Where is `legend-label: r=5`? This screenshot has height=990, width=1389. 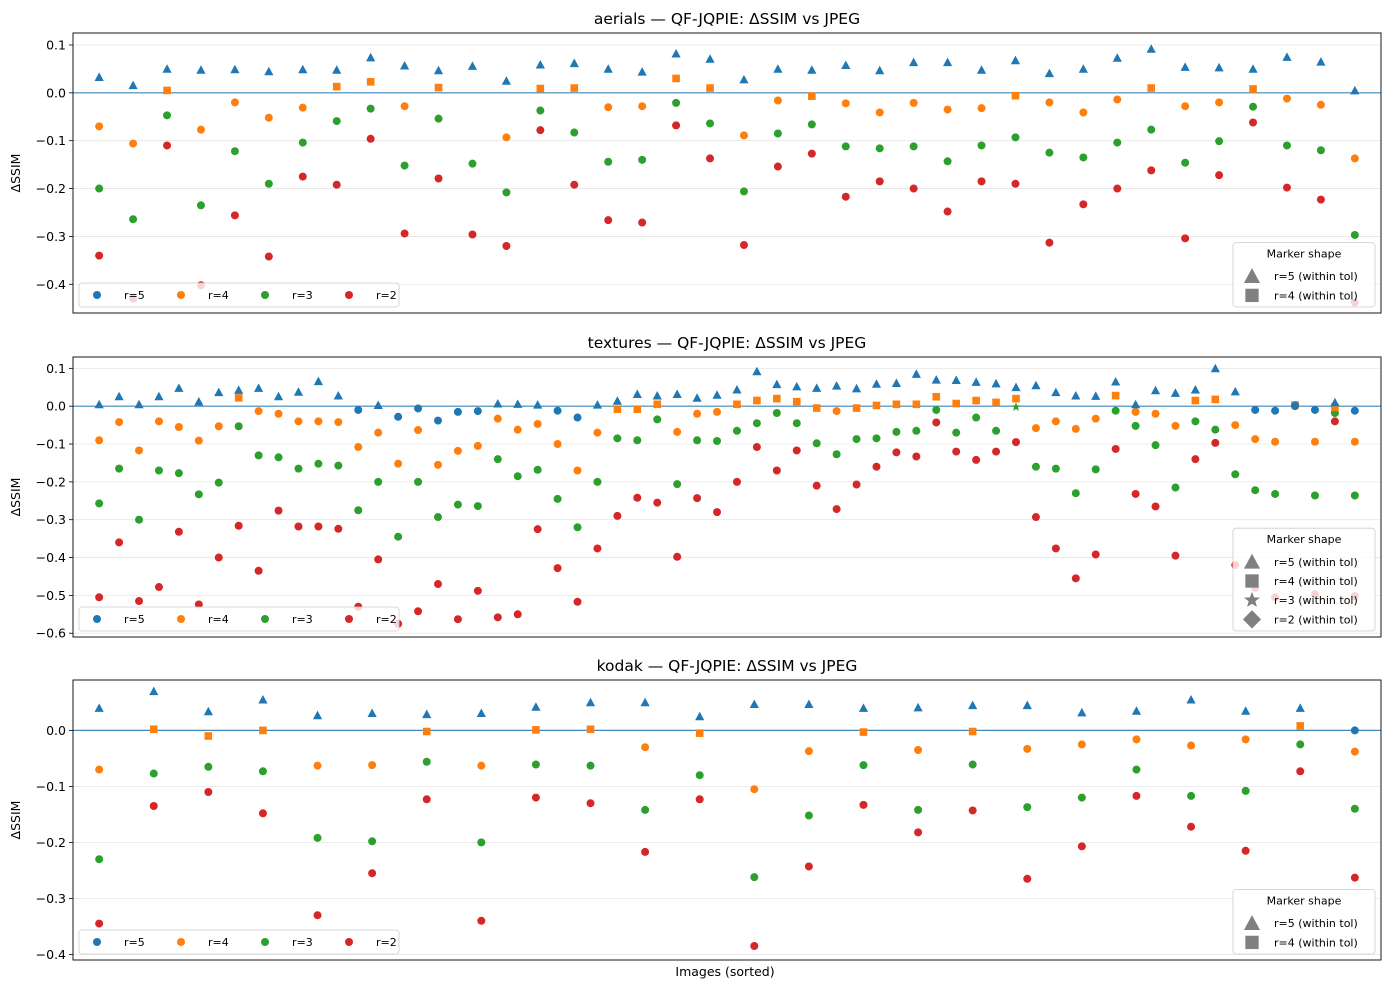 legend-label: r=5 is located at coordinates (134, 295).